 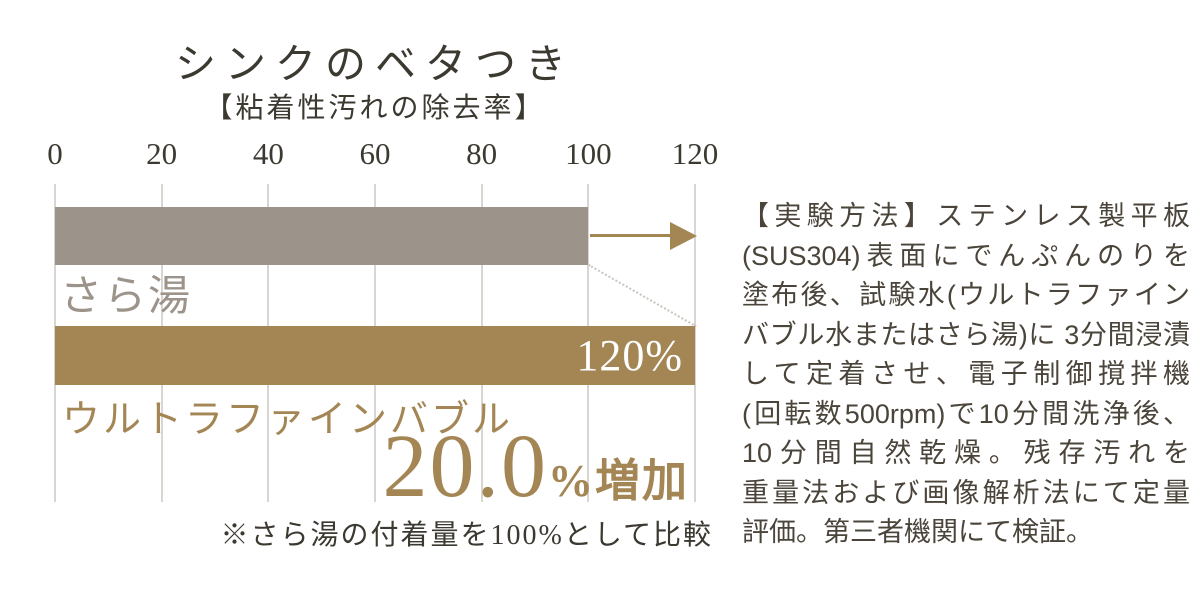 I want to click on comparison-note: ※さら湯の付着量を100%として比較, so click(x=466, y=535).